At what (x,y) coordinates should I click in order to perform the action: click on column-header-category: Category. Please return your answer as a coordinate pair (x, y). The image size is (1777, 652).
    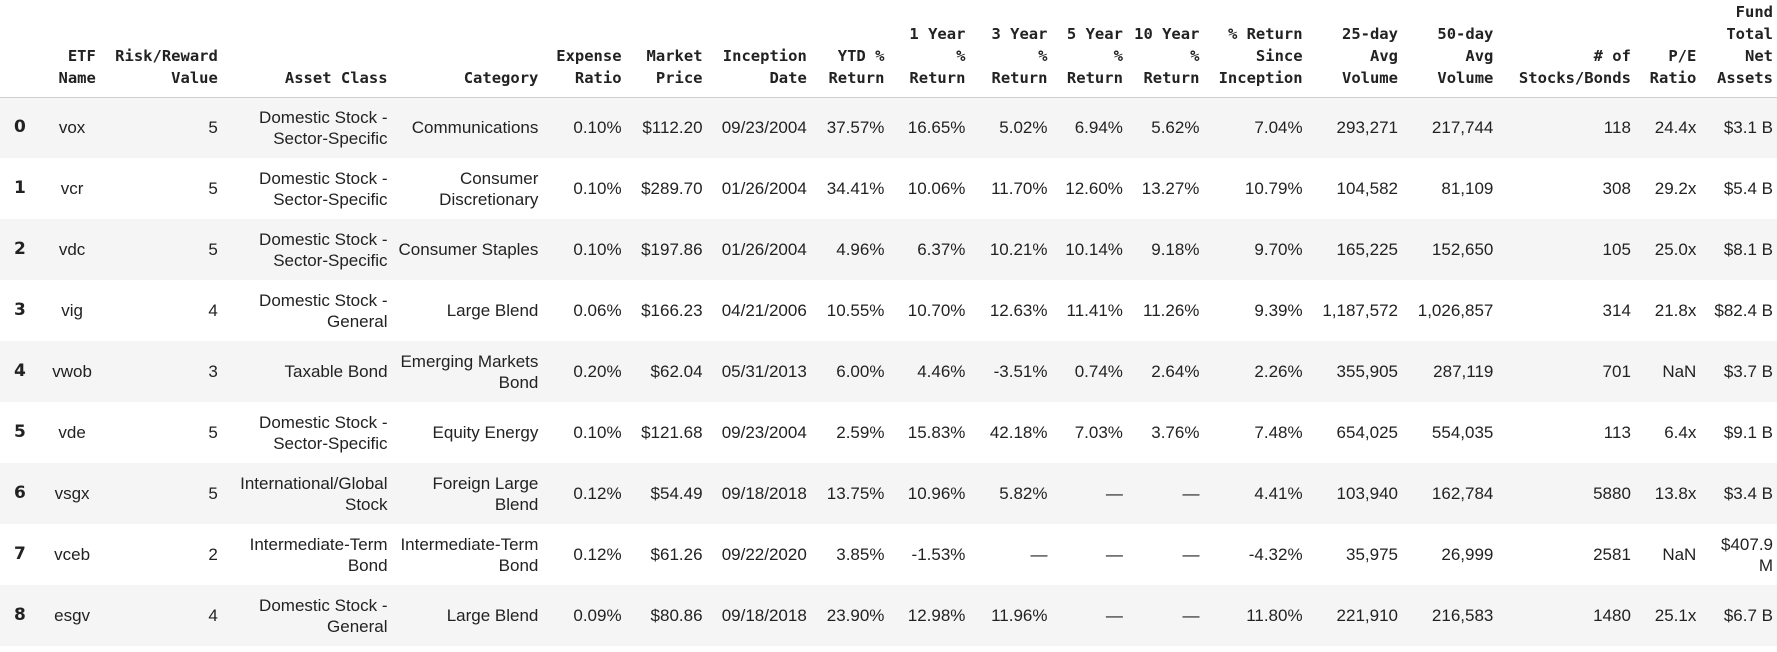
    Looking at the image, I should click on (501, 77).